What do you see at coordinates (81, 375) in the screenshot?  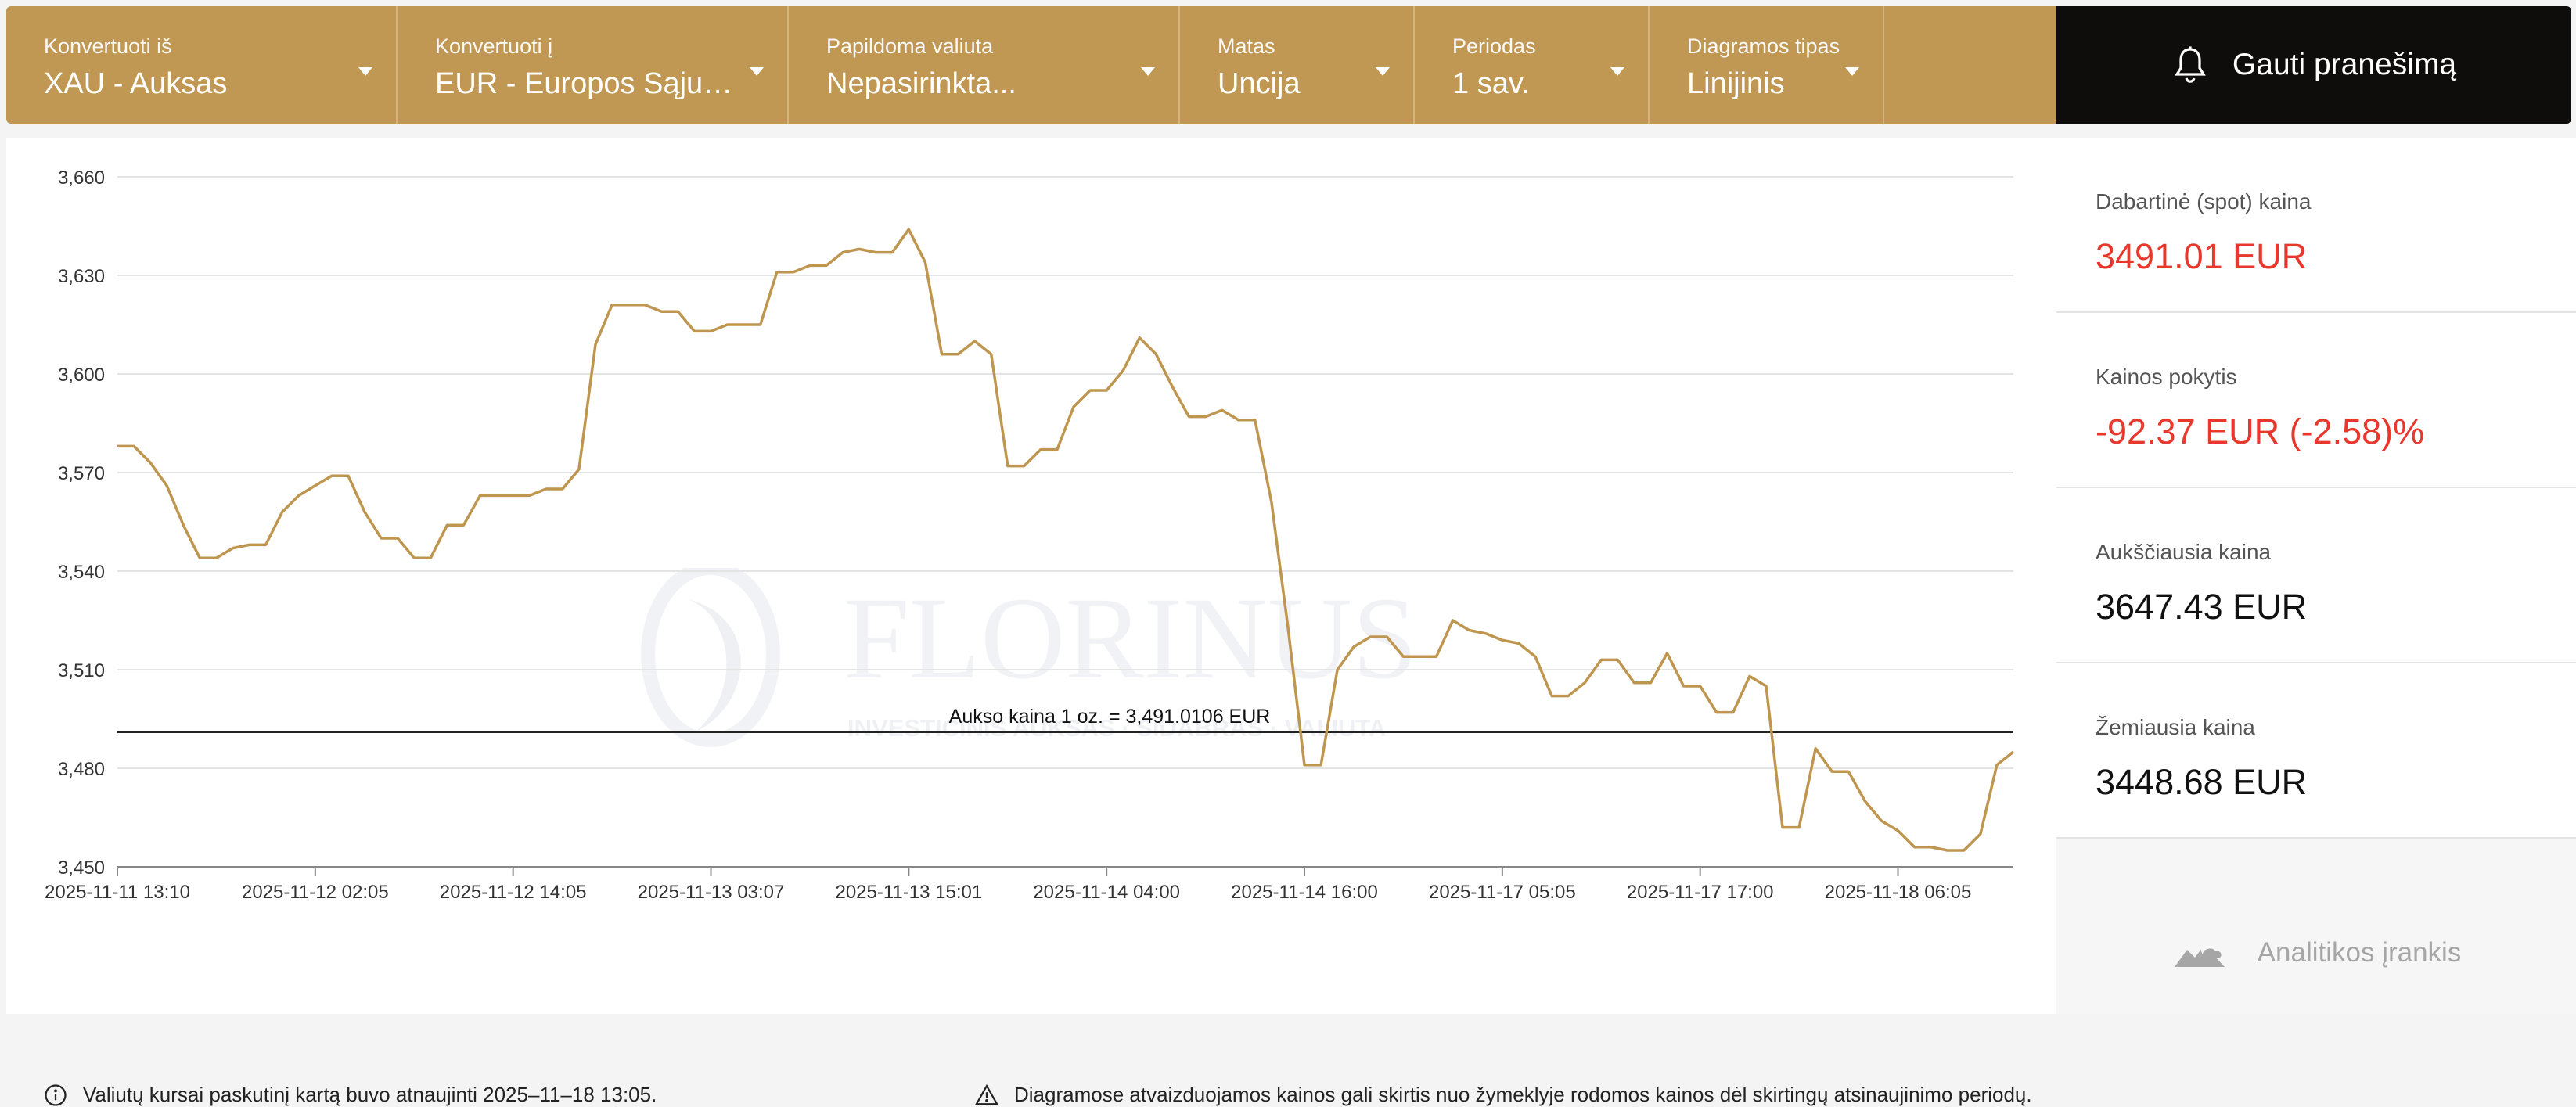 I see `y-tick-label: 3,600` at bounding box center [81, 375].